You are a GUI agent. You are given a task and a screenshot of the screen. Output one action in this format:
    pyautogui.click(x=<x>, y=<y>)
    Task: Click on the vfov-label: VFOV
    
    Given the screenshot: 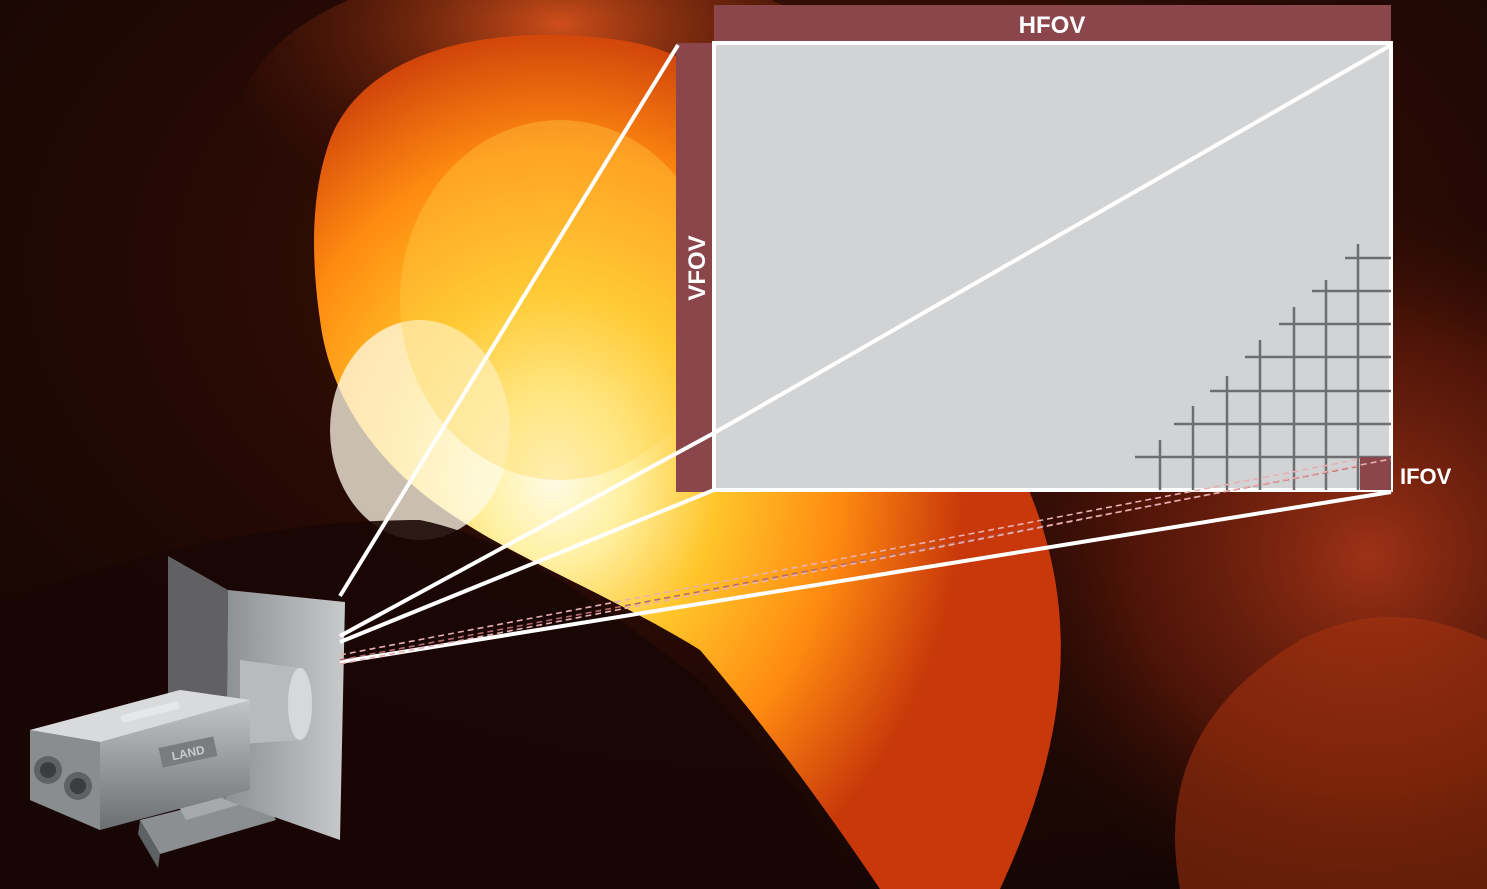 What is the action you would take?
    pyautogui.click(x=697, y=267)
    